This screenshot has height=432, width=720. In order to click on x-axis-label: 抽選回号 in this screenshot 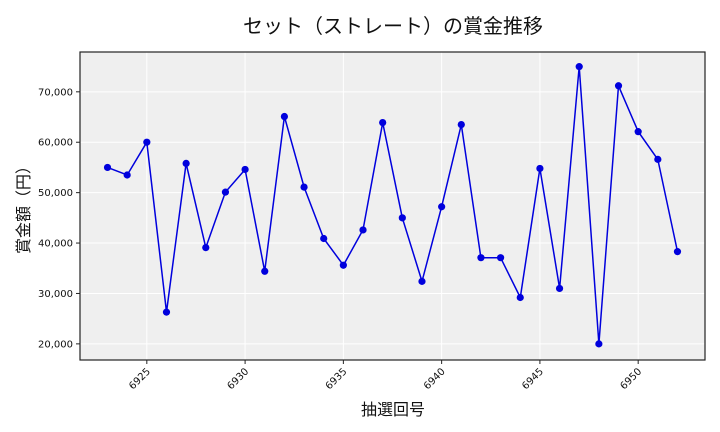, I will do `click(392, 409)`.